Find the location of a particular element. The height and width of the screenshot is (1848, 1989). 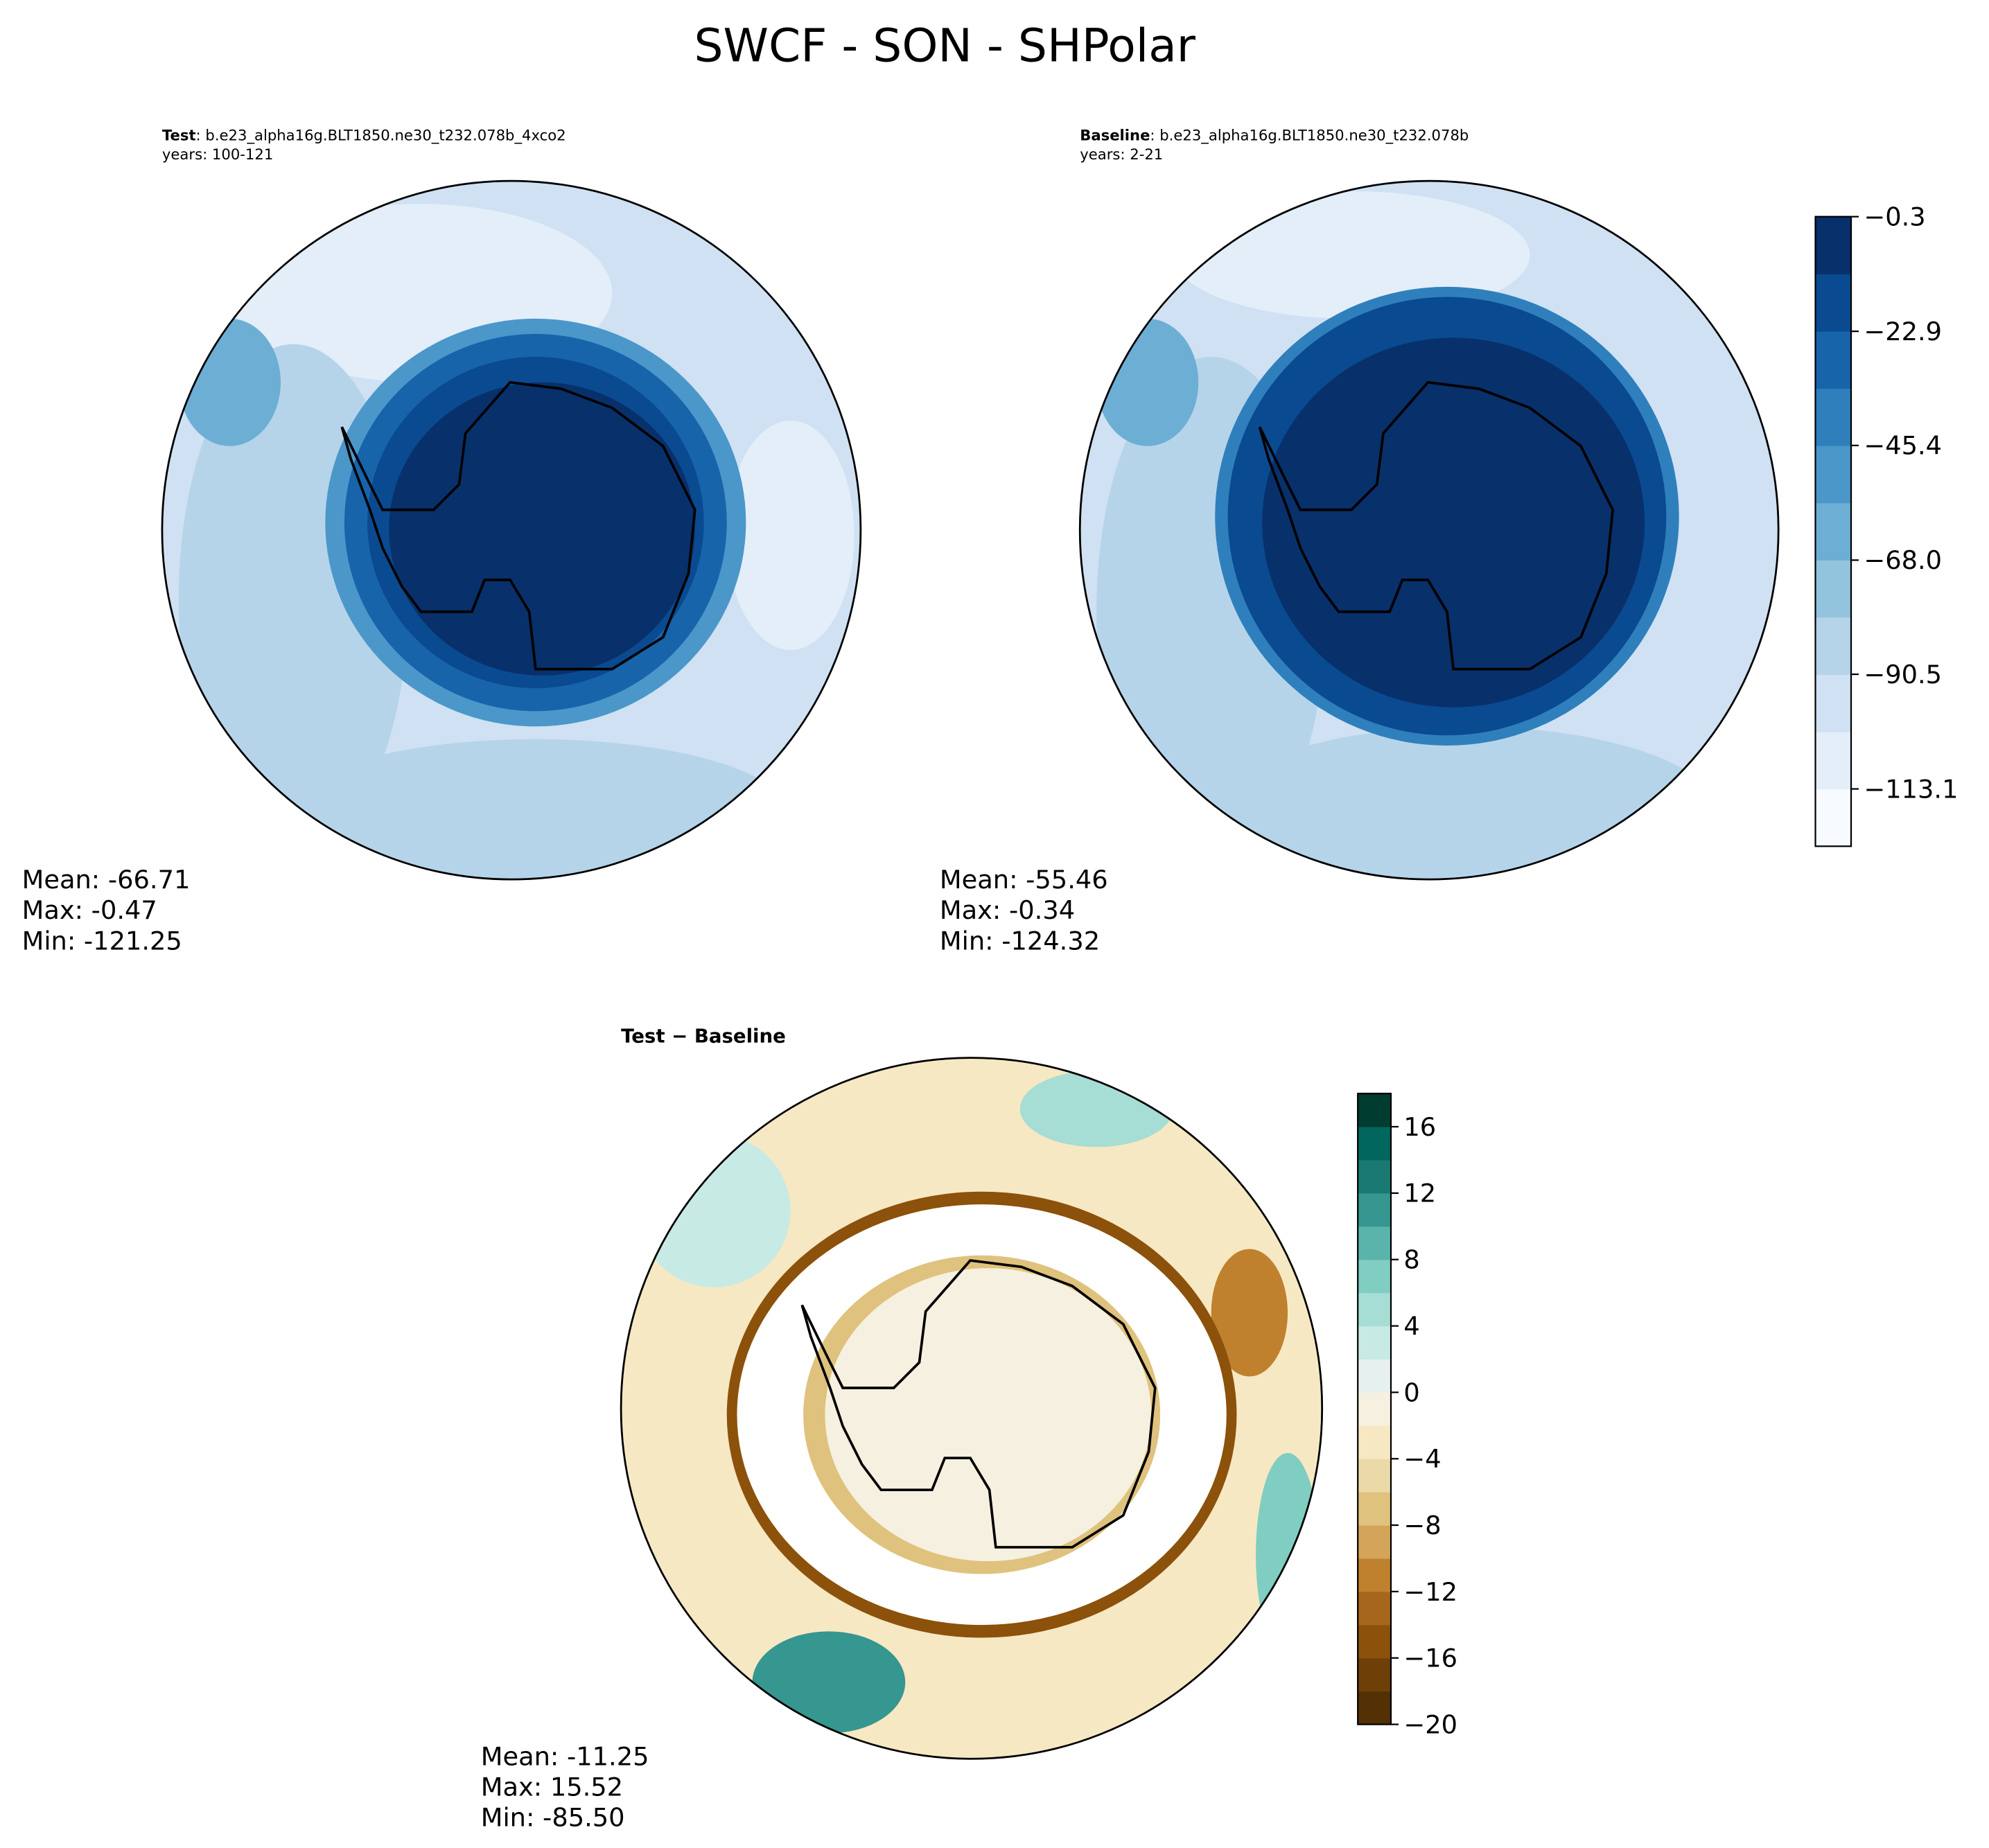

colorbar-tick-label: −16 is located at coordinates (1430, 1658).